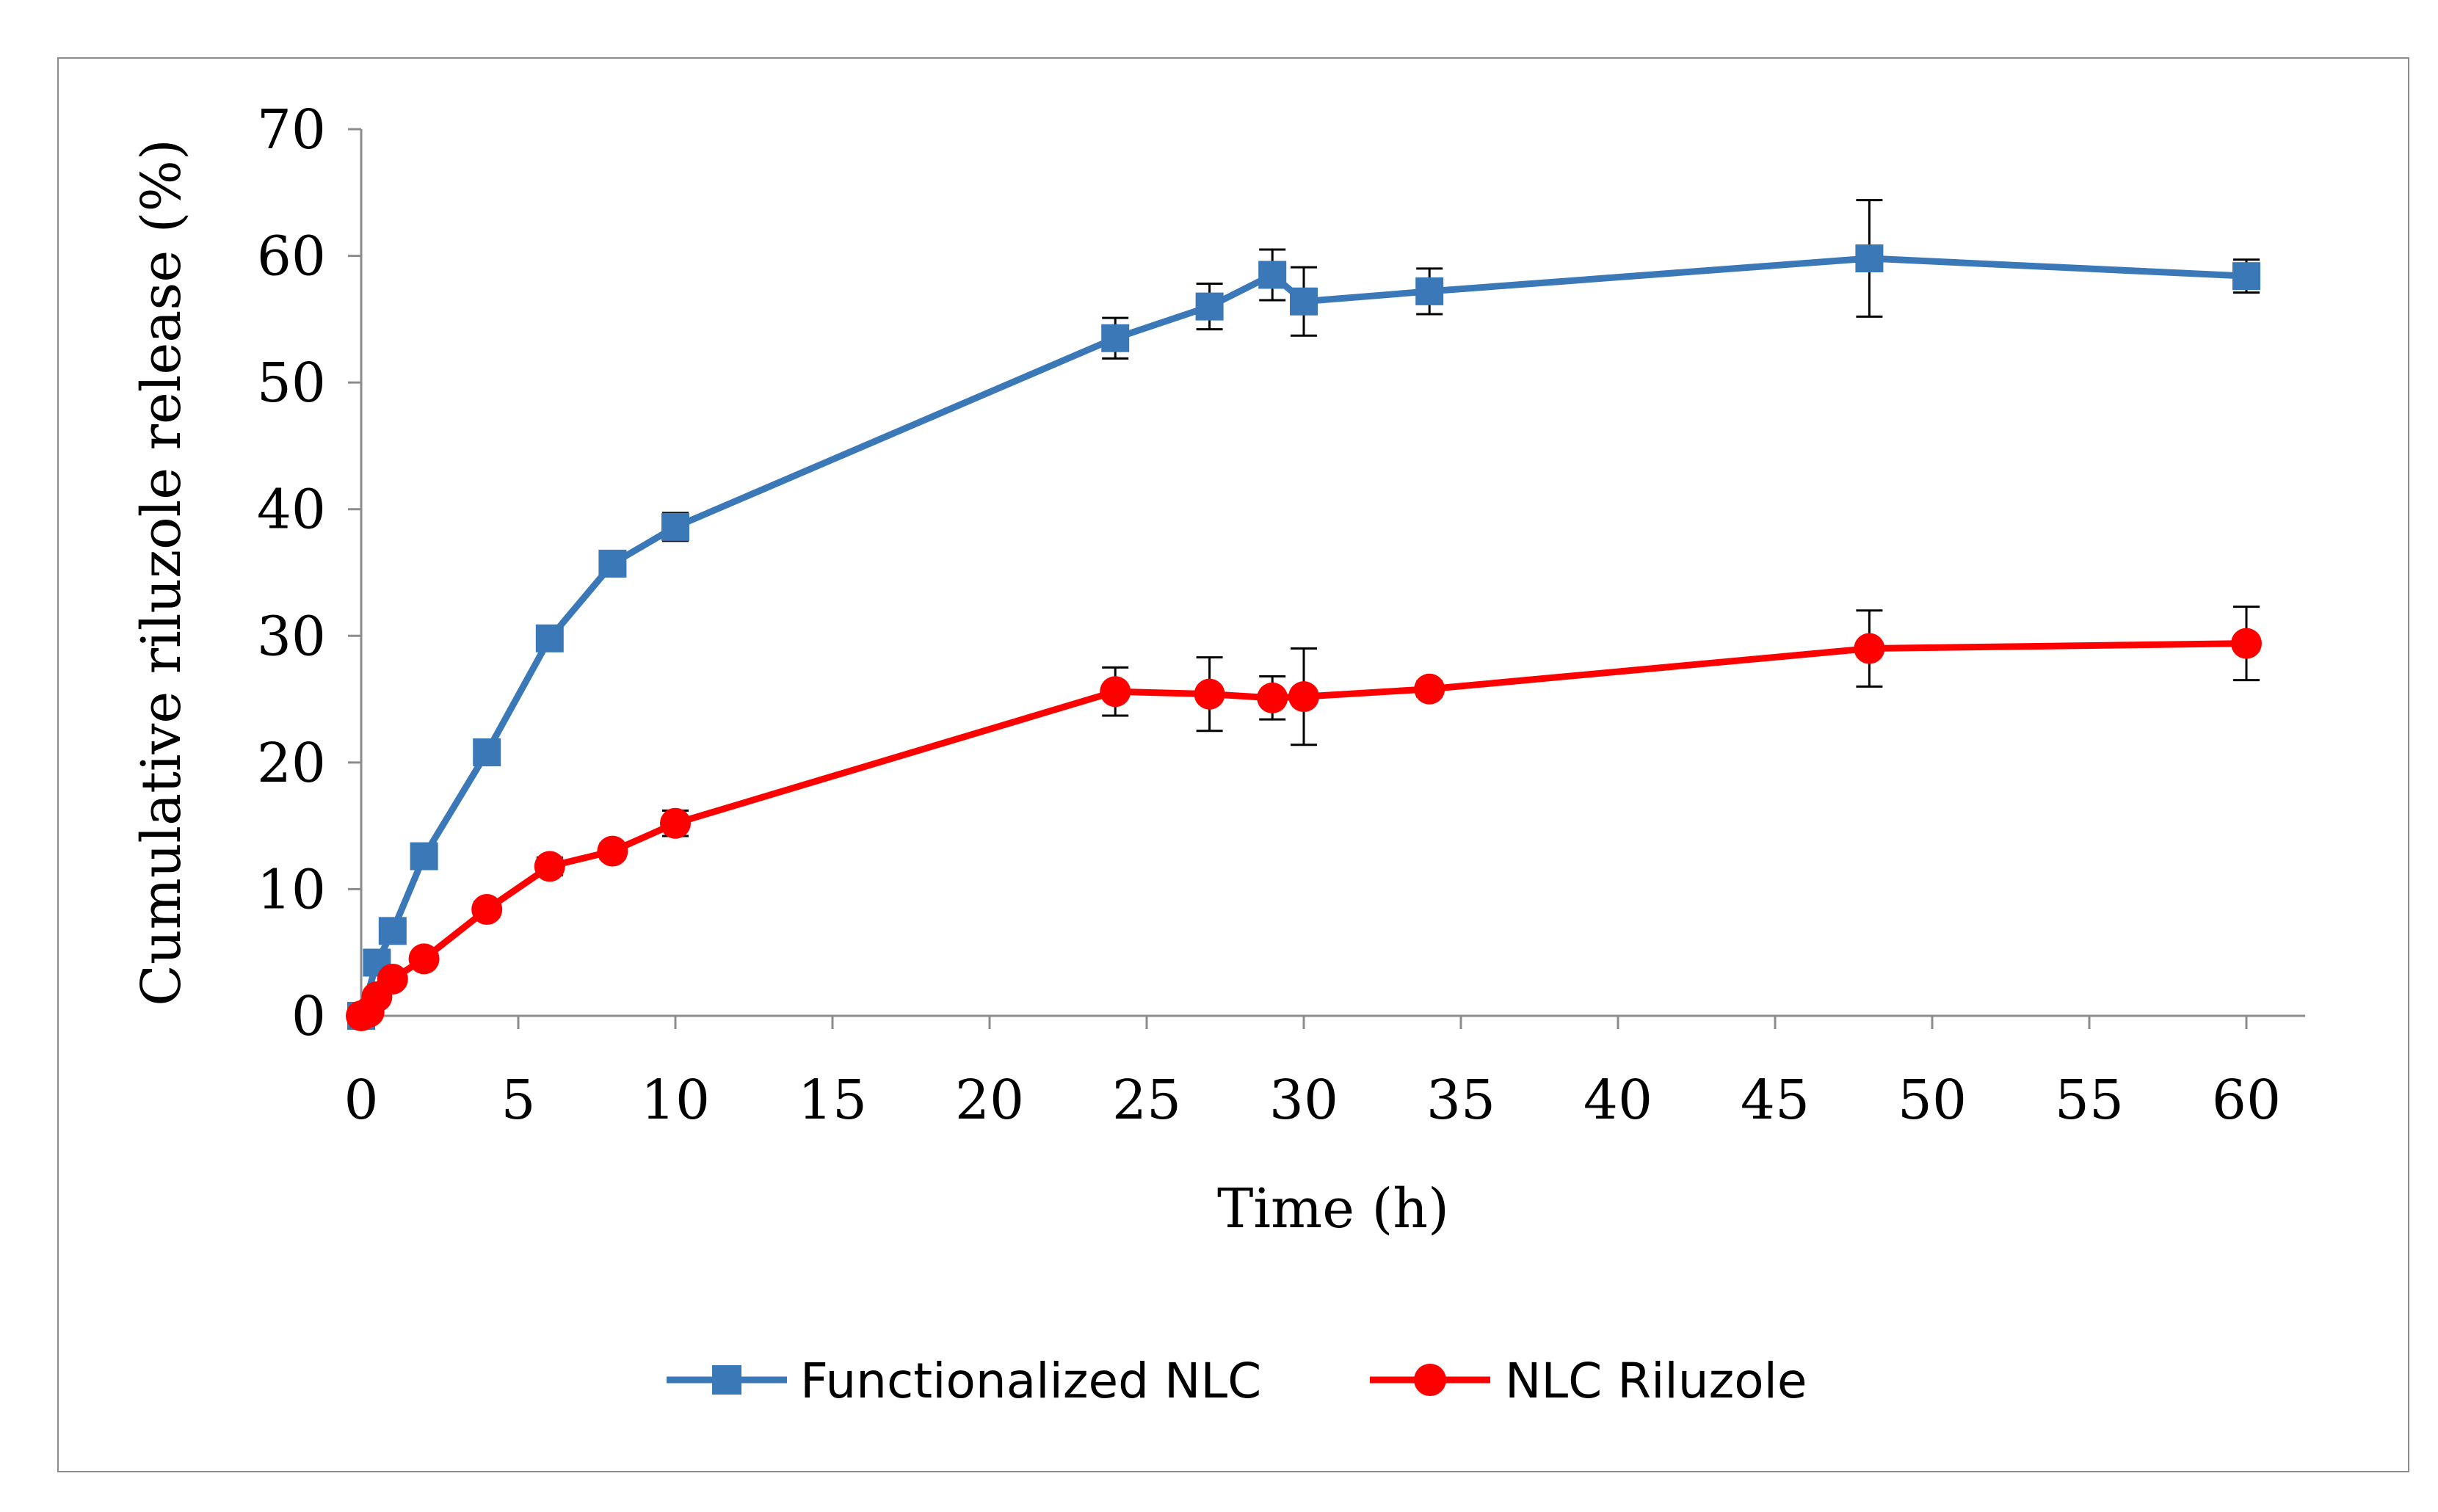 The width and height of the screenshot is (2438, 1512). I want to click on y-tick-label: 50, so click(291, 383).